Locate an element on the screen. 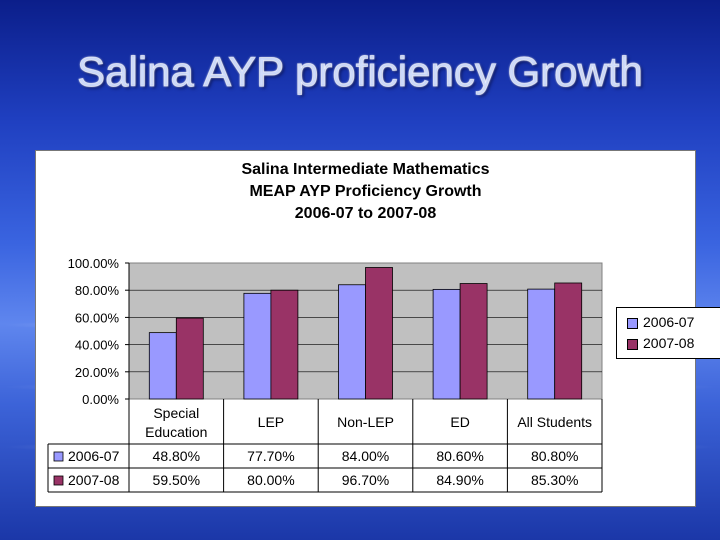  table-value: 48.80% is located at coordinates (176, 456).